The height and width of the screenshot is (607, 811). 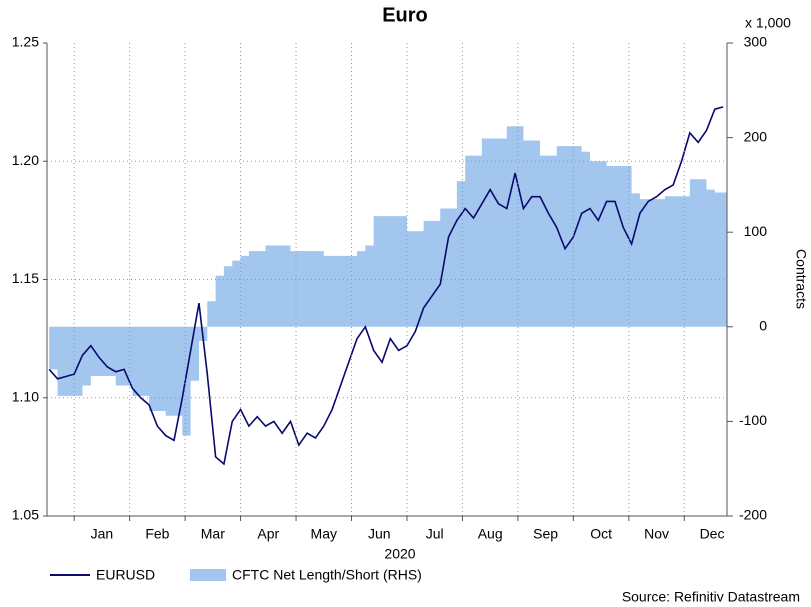 I want to click on y2-tick-label: -200, so click(x=753, y=515).